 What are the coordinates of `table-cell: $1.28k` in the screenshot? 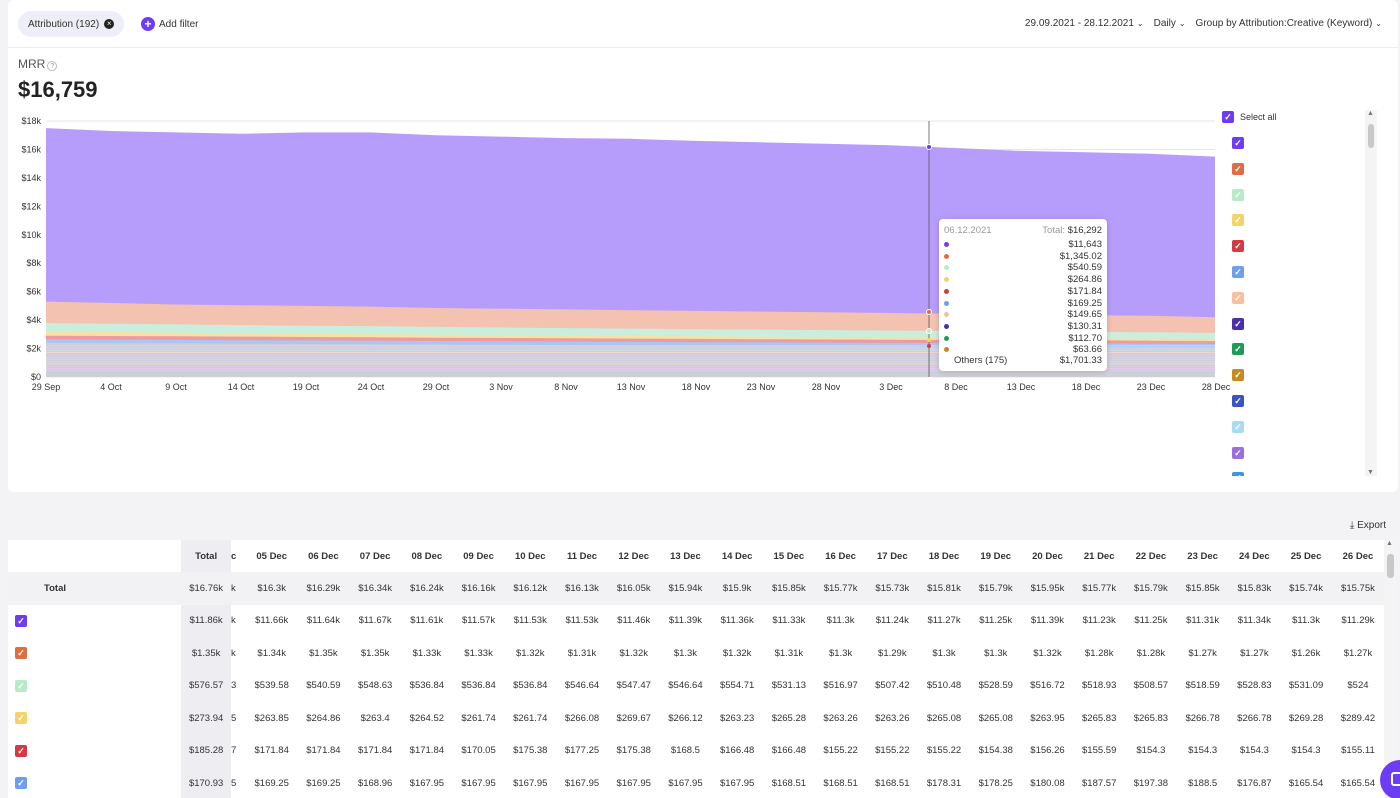 It's located at (1099, 653).